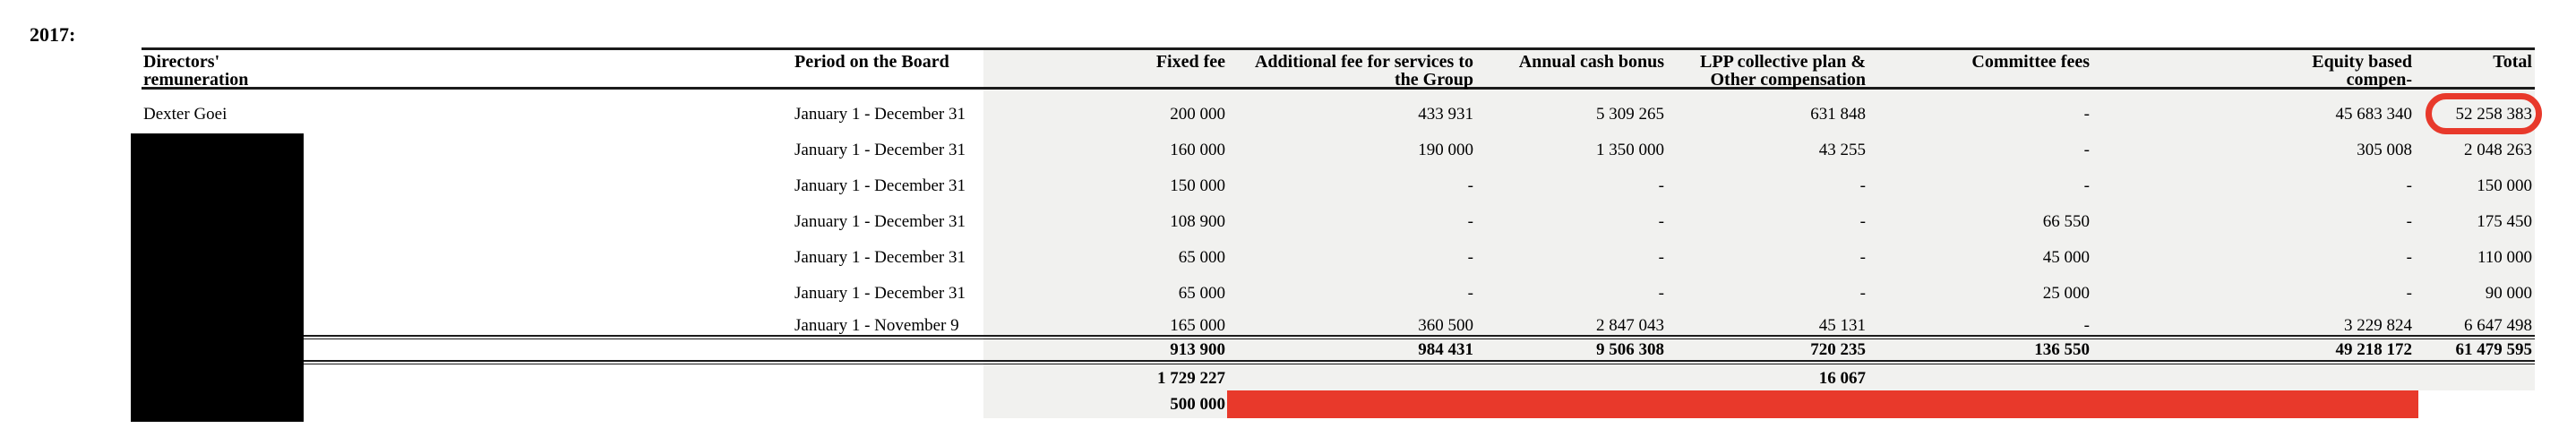 The width and height of the screenshot is (2576, 437). Describe the element at coordinates (1338, 48) in the screenshot. I see `table-top-rule` at that location.